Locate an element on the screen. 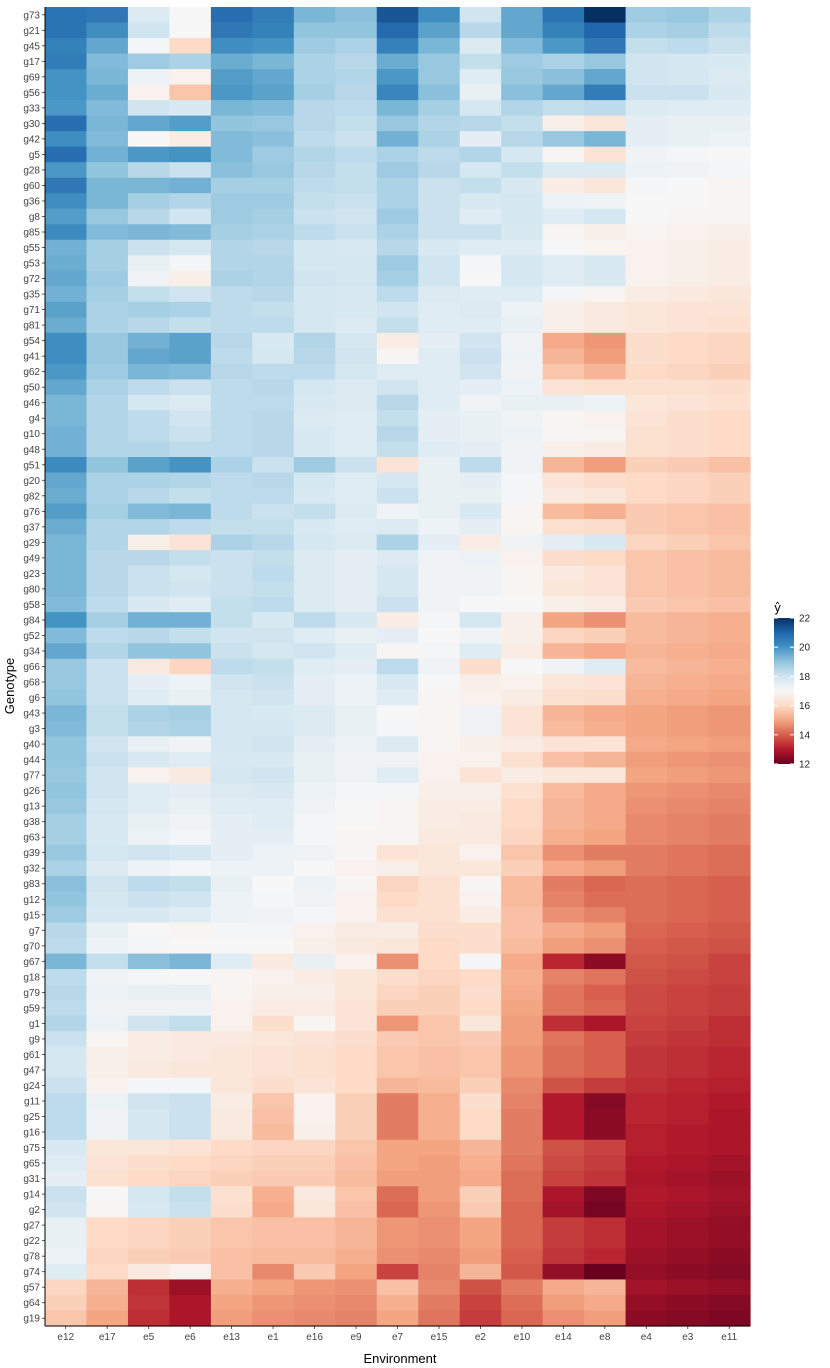 The image size is (830, 1368). x-tick-label: e10 is located at coordinates (522, 1337).